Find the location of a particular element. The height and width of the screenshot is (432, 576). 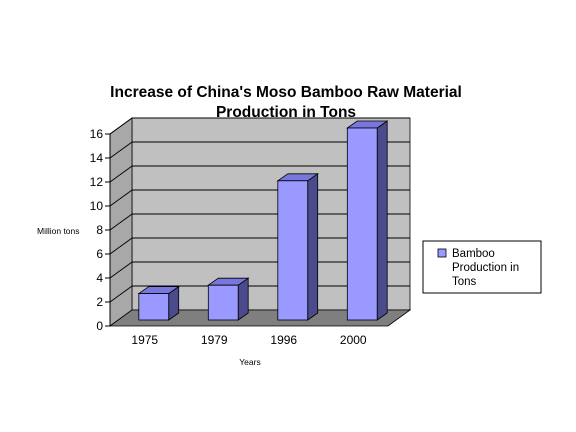

x-axis-ticks: 1975 1979 1996 2000 is located at coordinates (249, 340).